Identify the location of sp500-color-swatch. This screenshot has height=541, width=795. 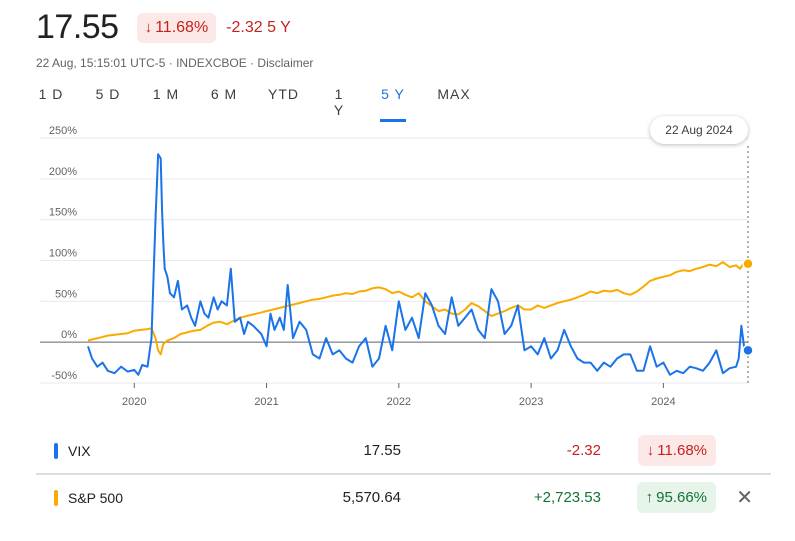
(56, 497).